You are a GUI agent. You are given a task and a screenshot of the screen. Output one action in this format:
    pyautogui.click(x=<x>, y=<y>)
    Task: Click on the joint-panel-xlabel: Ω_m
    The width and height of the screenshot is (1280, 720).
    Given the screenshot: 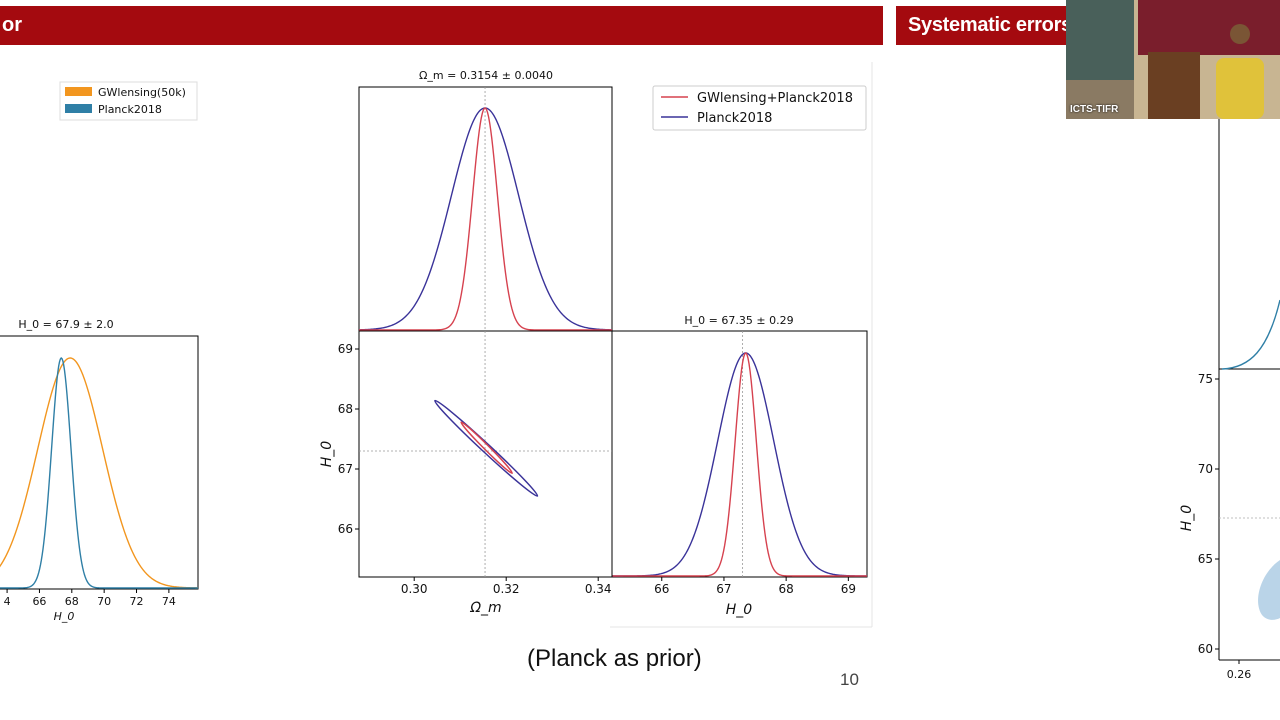 What is the action you would take?
    pyautogui.click(x=485, y=608)
    